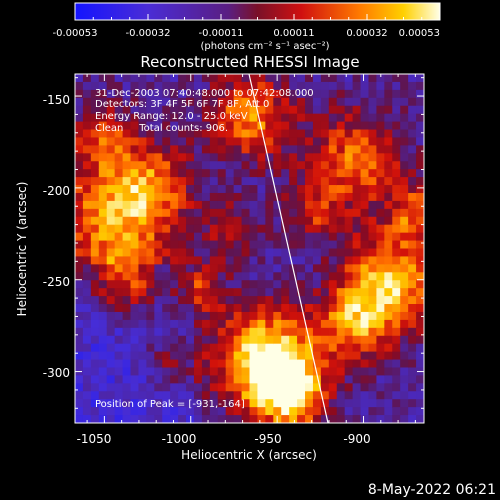  I want to click on info-detectors: Detectors: 3F 4F 5F 6F 7F 8F, Att 0, so click(182, 104).